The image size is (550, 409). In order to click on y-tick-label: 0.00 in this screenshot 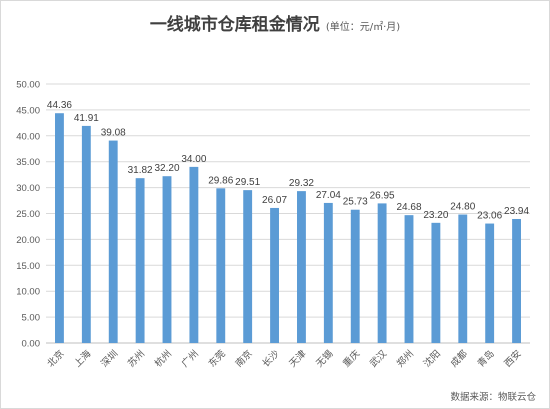, I will do `click(31, 344)`.